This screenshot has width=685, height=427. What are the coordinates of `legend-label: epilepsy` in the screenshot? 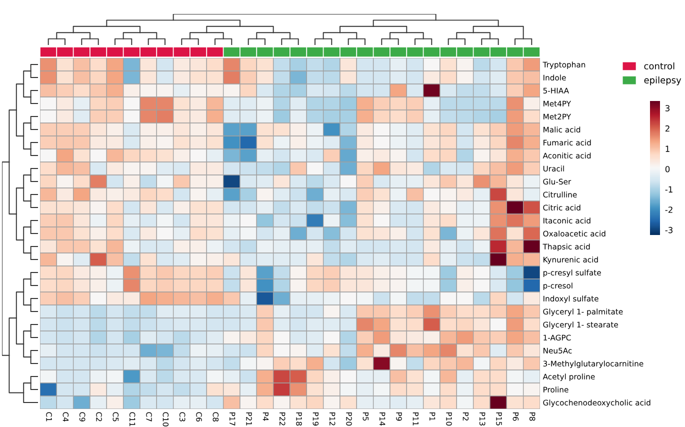 It's located at (663, 81).